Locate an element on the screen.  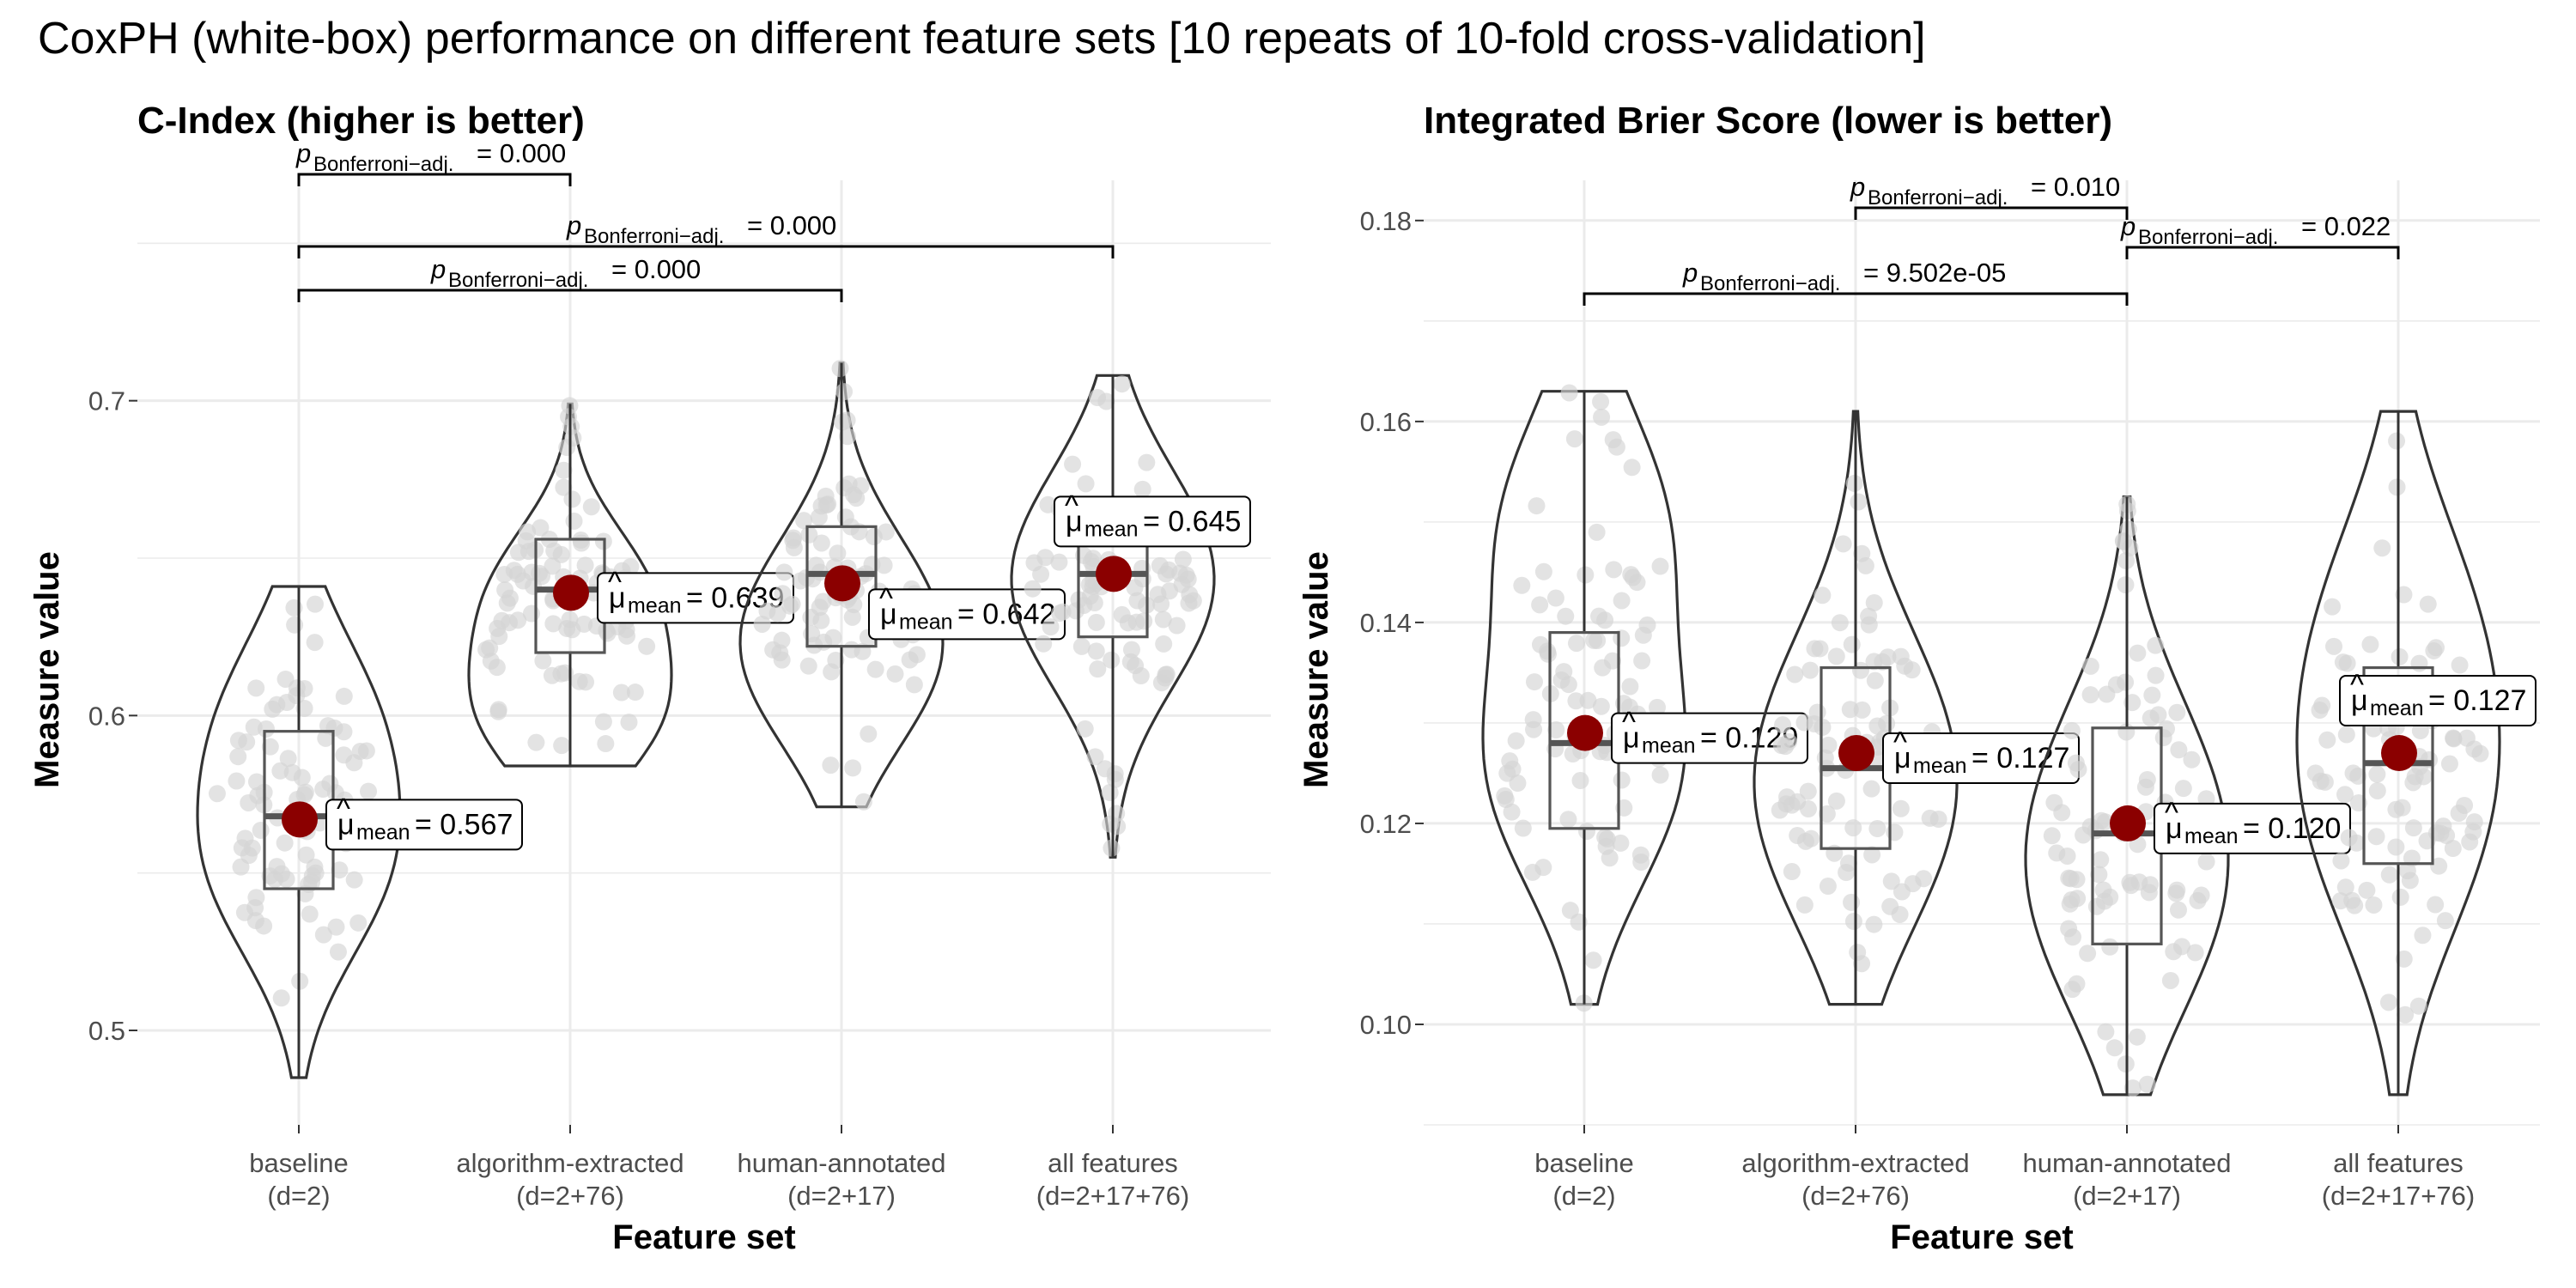
y-tick-label: 0.5 is located at coordinates (106, 1031).